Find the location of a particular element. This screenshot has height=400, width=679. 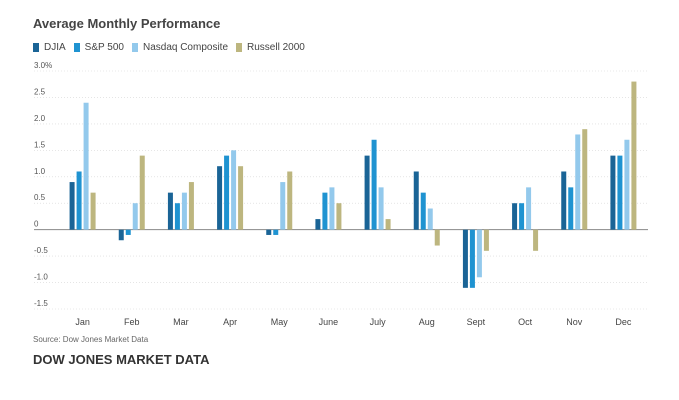

bar-nasdaq-composite-may is located at coordinates (283, 206).